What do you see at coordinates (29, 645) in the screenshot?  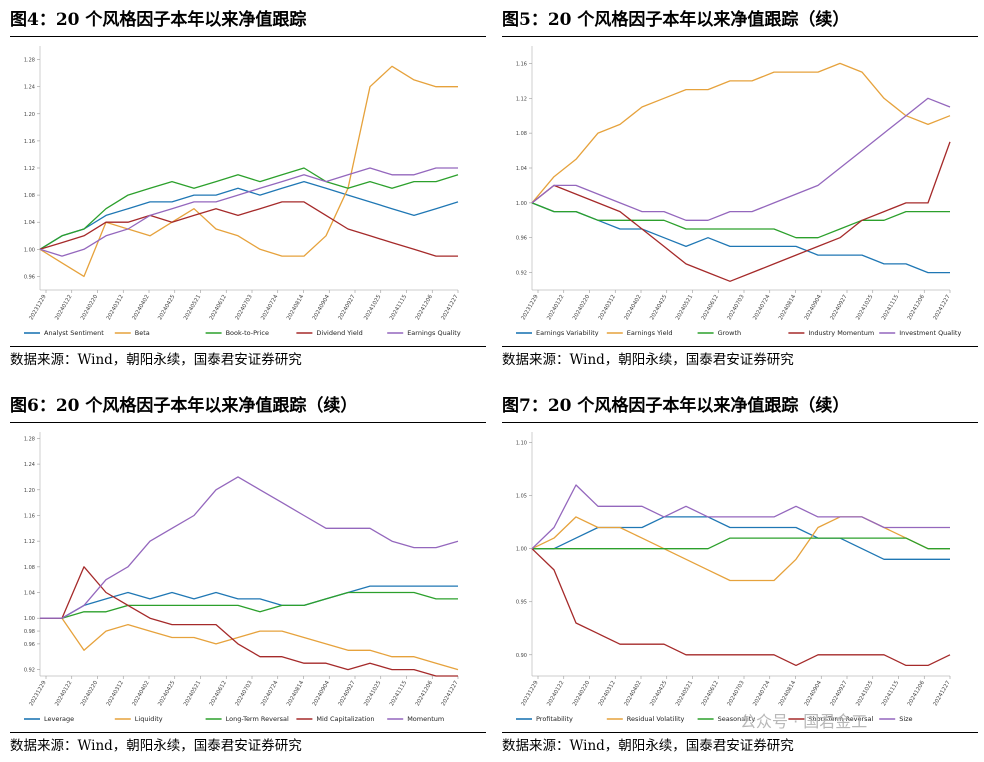 I see `y-tick-label: 0.96` at bounding box center [29, 645].